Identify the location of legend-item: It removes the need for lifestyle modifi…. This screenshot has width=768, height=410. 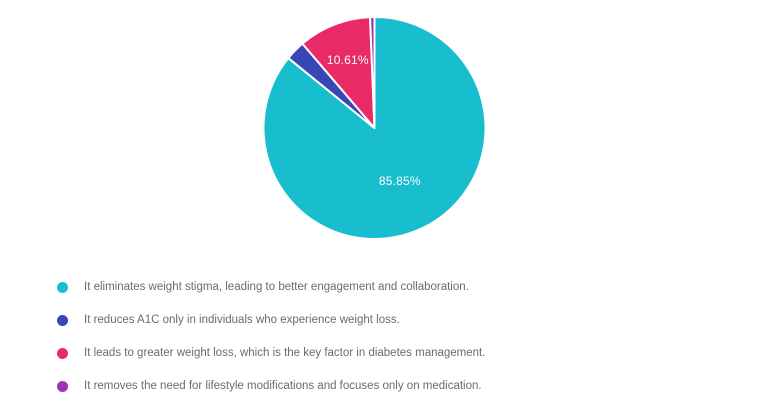
(271, 386).